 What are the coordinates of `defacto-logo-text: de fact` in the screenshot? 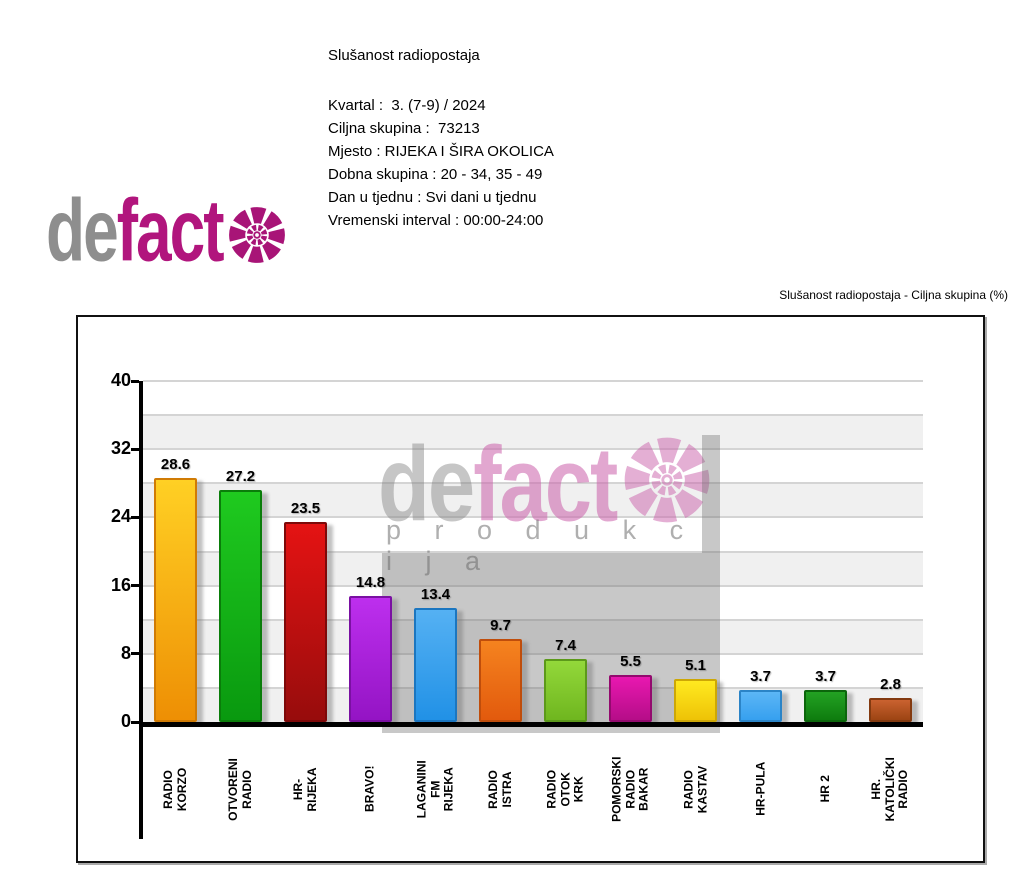 It's located at (135, 230).